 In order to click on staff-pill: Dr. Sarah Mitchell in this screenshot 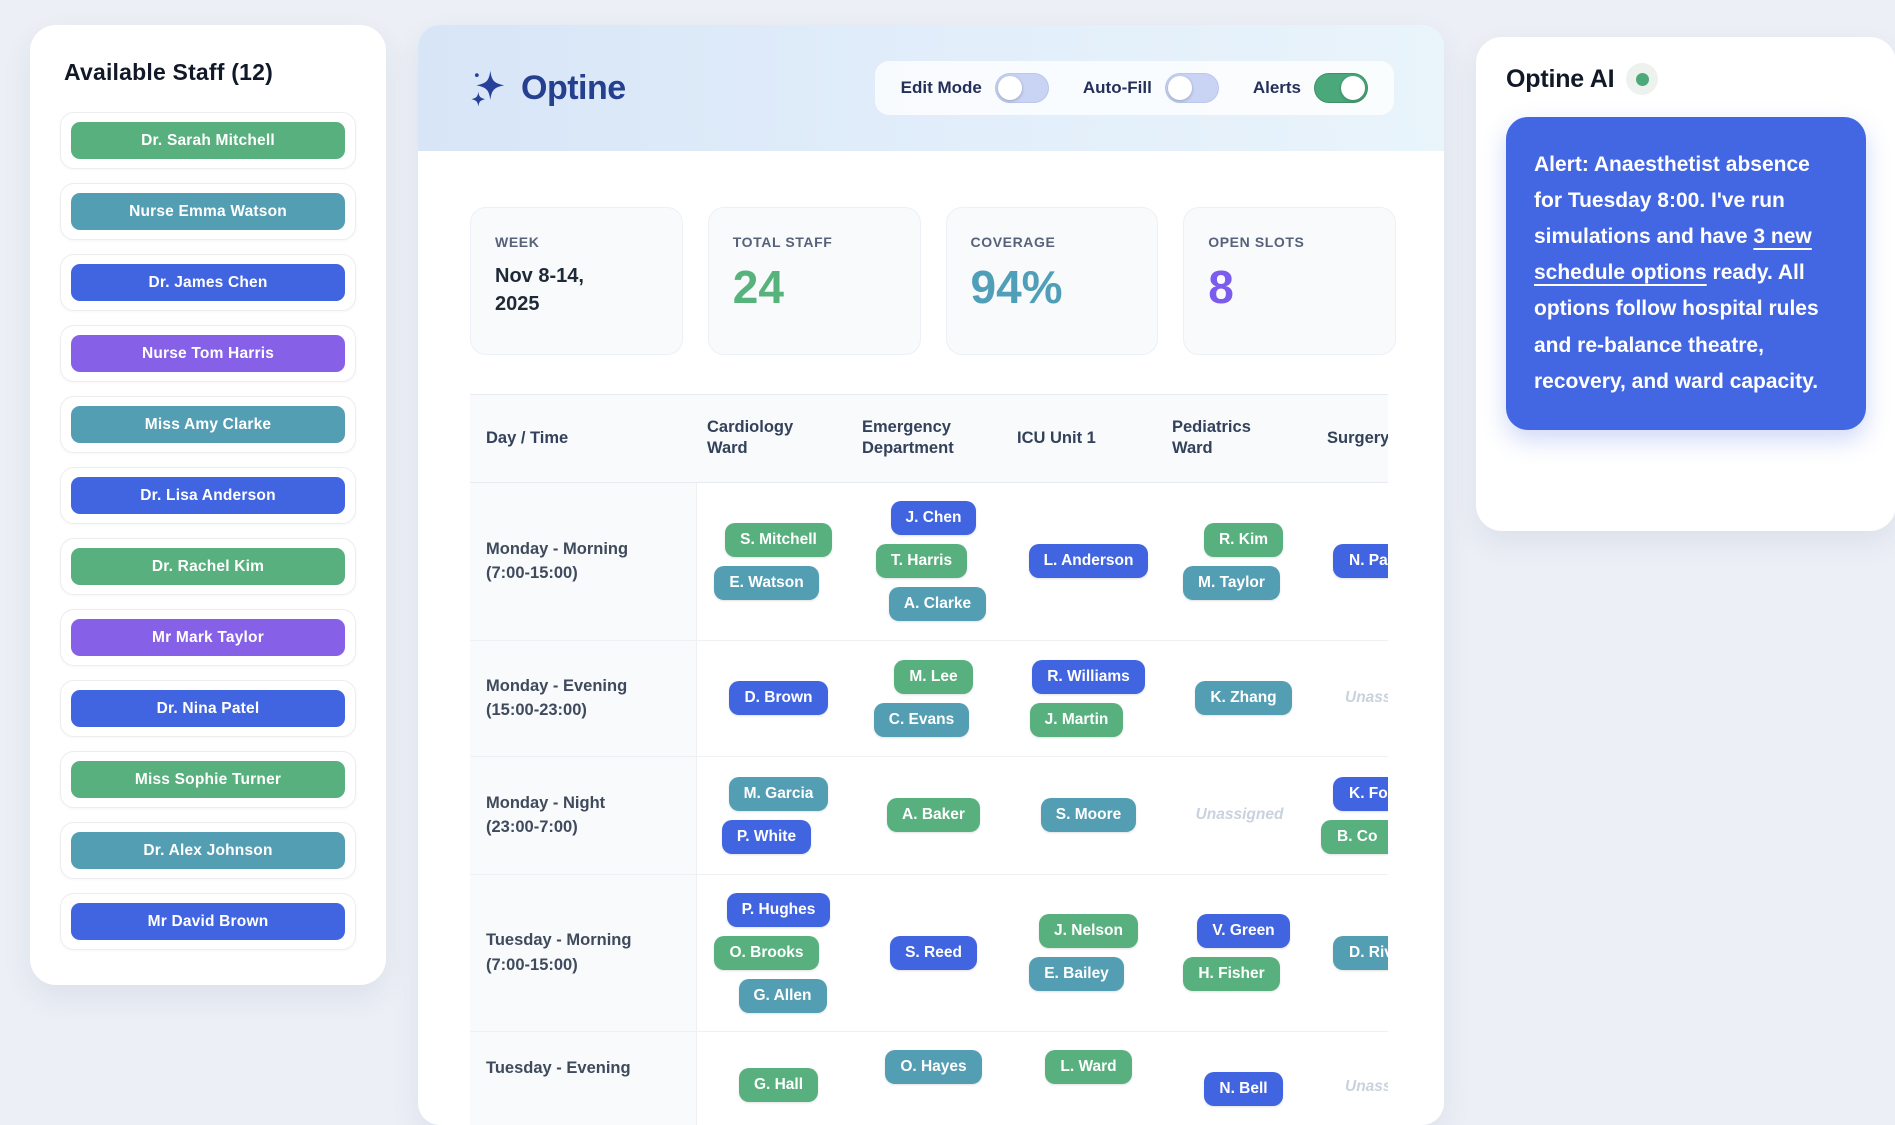, I will do `click(208, 140)`.